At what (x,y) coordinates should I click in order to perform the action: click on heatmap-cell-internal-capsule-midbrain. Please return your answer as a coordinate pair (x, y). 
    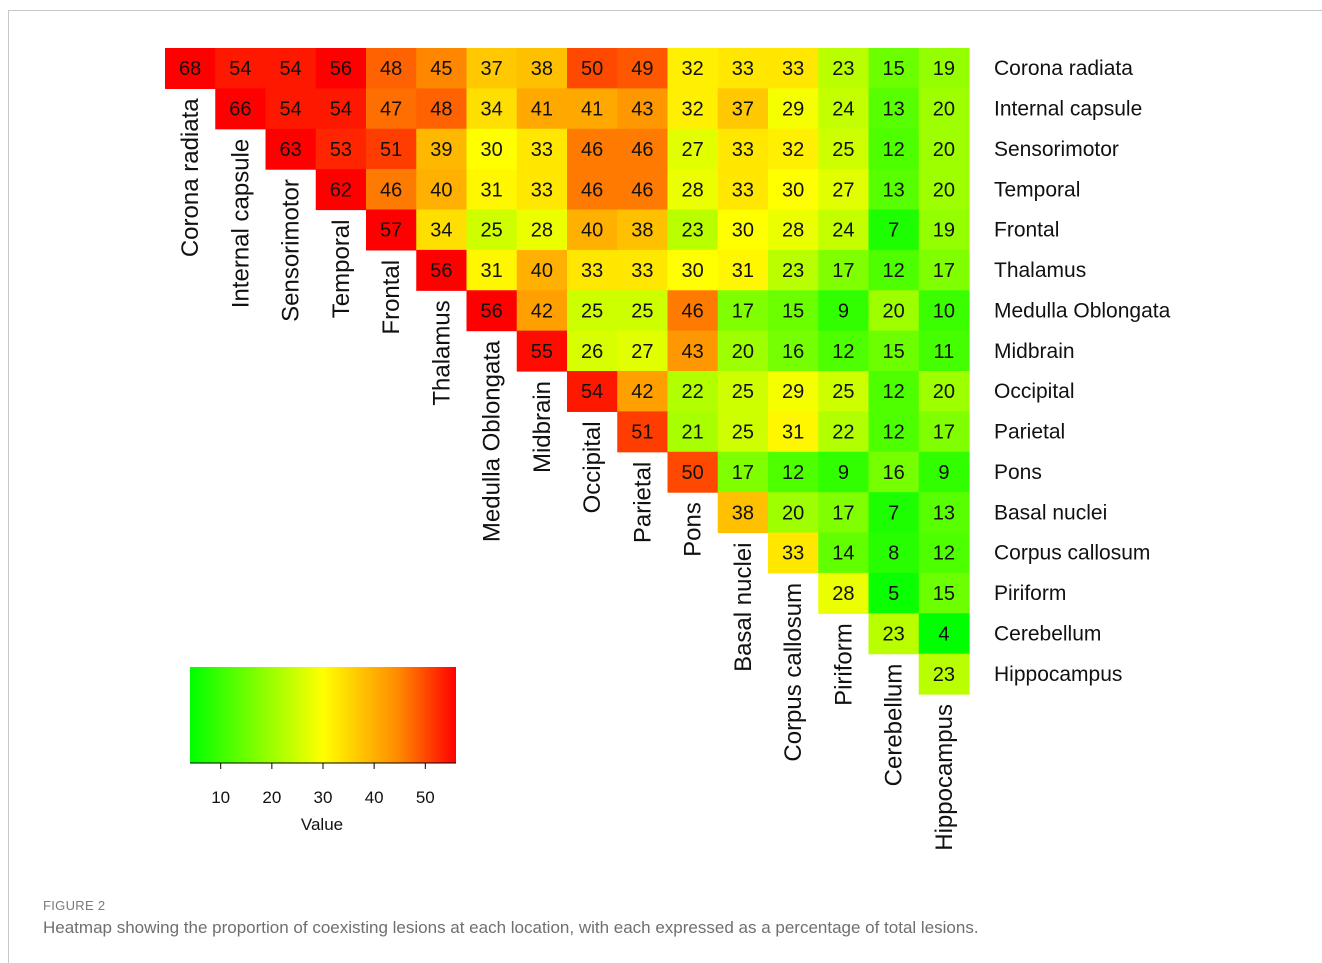
    Looking at the image, I should click on (542, 109).